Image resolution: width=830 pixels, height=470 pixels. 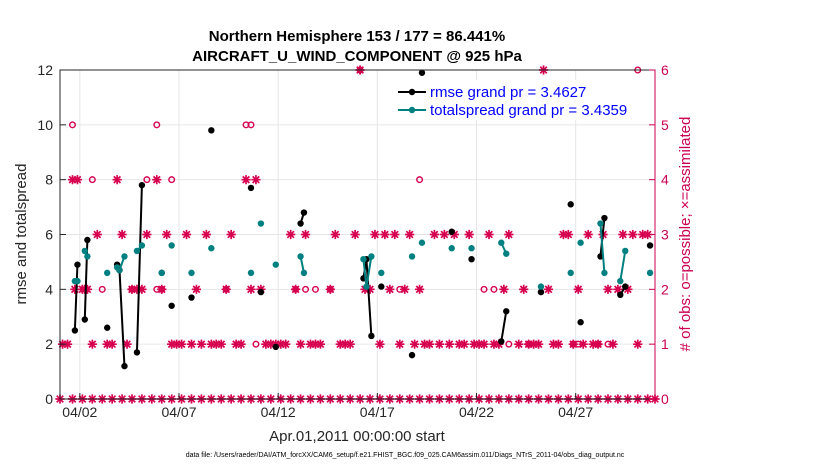 What do you see at coordinates (278, 412) in the screenshot?
I see `x-tick-label: 04/12` at bounding box center [278, 412].